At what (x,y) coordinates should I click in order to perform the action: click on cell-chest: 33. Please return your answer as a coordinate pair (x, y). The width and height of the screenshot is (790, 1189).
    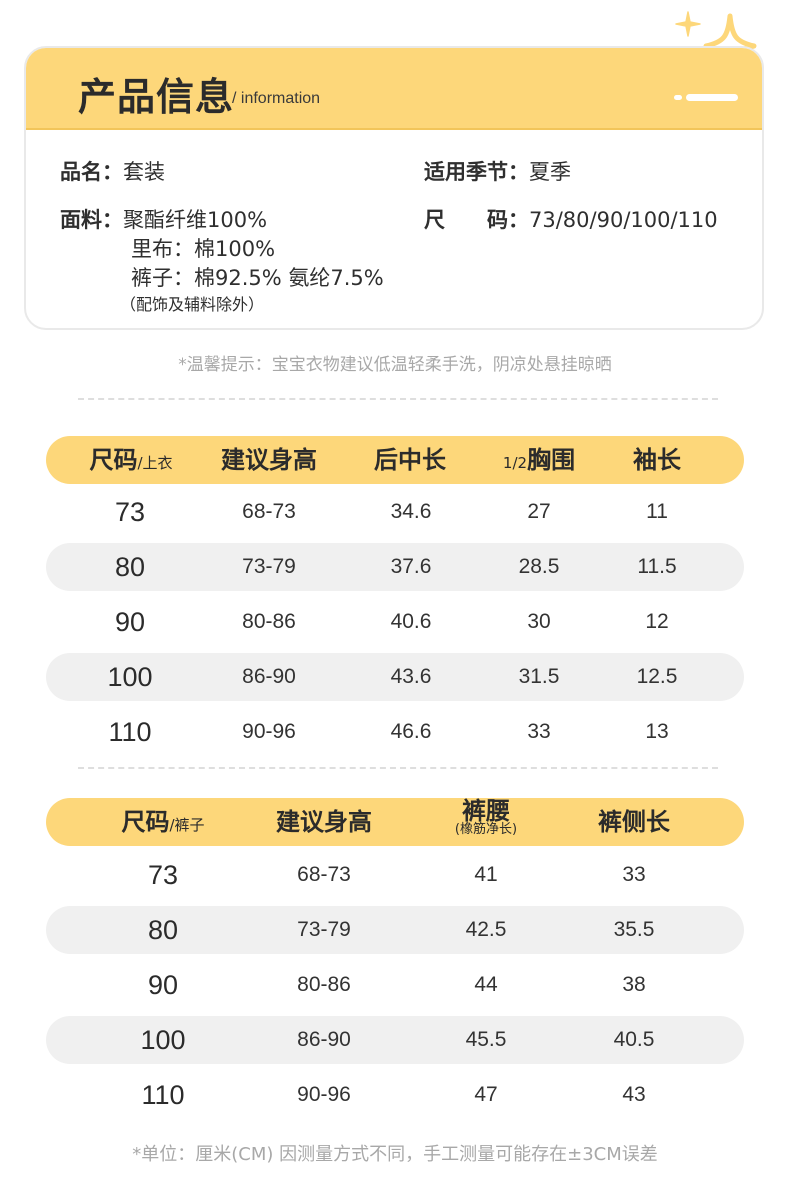
    Looking at the image, I should click on (539, 731).